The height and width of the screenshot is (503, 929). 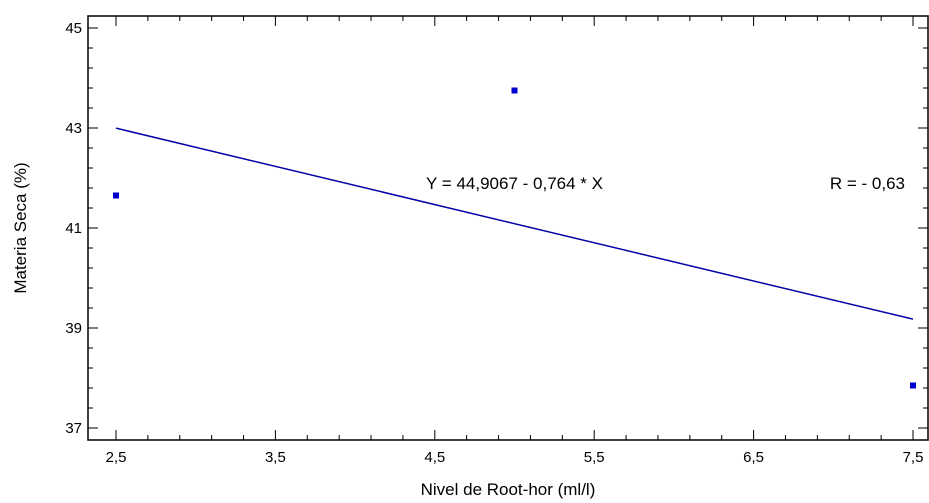 I want to click on regression-equation: Y = 44,9067 - 0,764 * X, so click(x=514, y=183).